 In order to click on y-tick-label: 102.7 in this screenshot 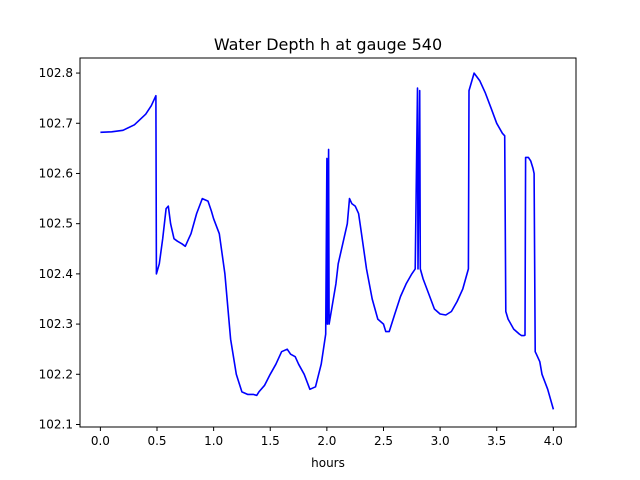, I will do `click(56, 123)`.